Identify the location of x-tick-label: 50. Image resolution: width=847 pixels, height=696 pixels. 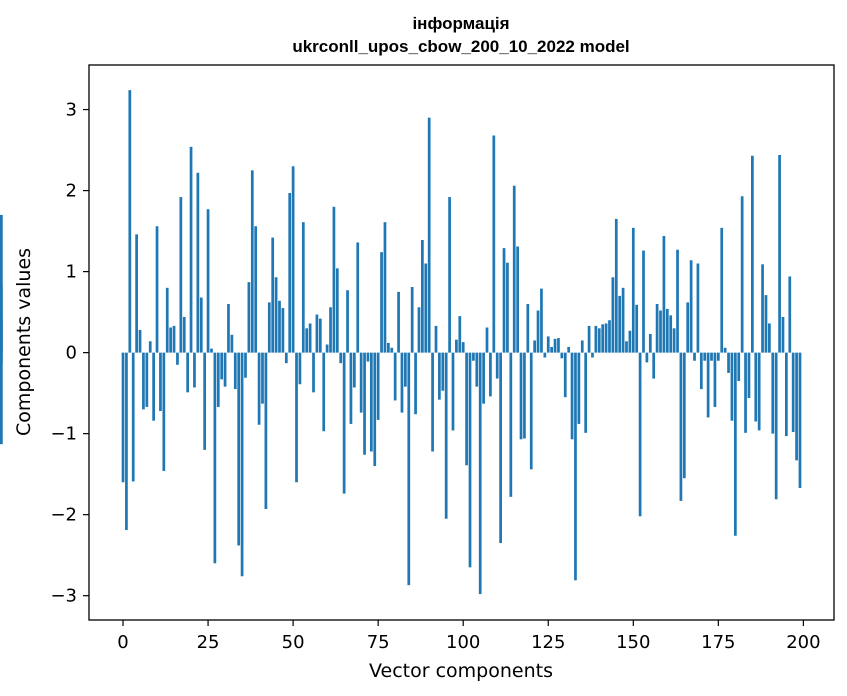
(293, 642).